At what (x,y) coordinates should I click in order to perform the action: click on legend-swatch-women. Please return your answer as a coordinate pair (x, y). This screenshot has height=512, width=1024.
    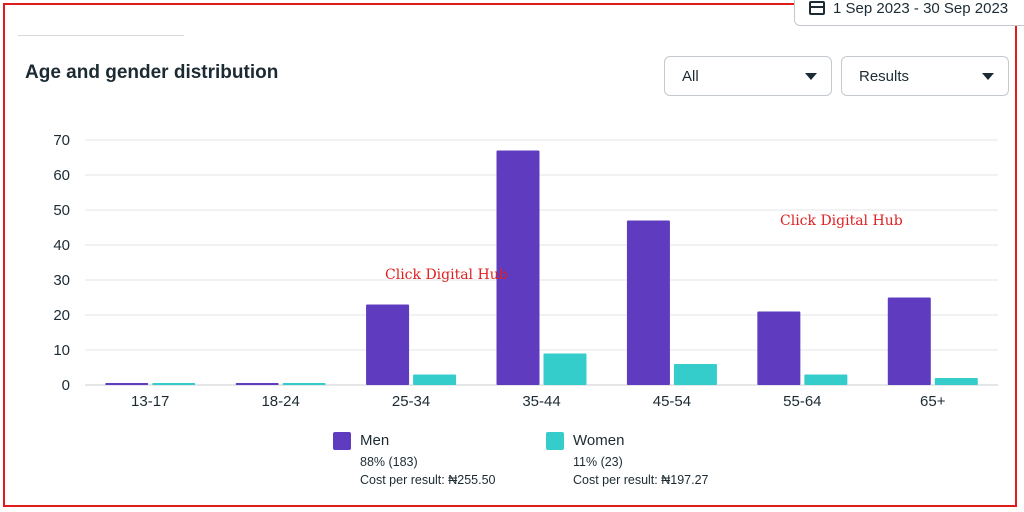
    Looking at the image, I should click on (555, 441).